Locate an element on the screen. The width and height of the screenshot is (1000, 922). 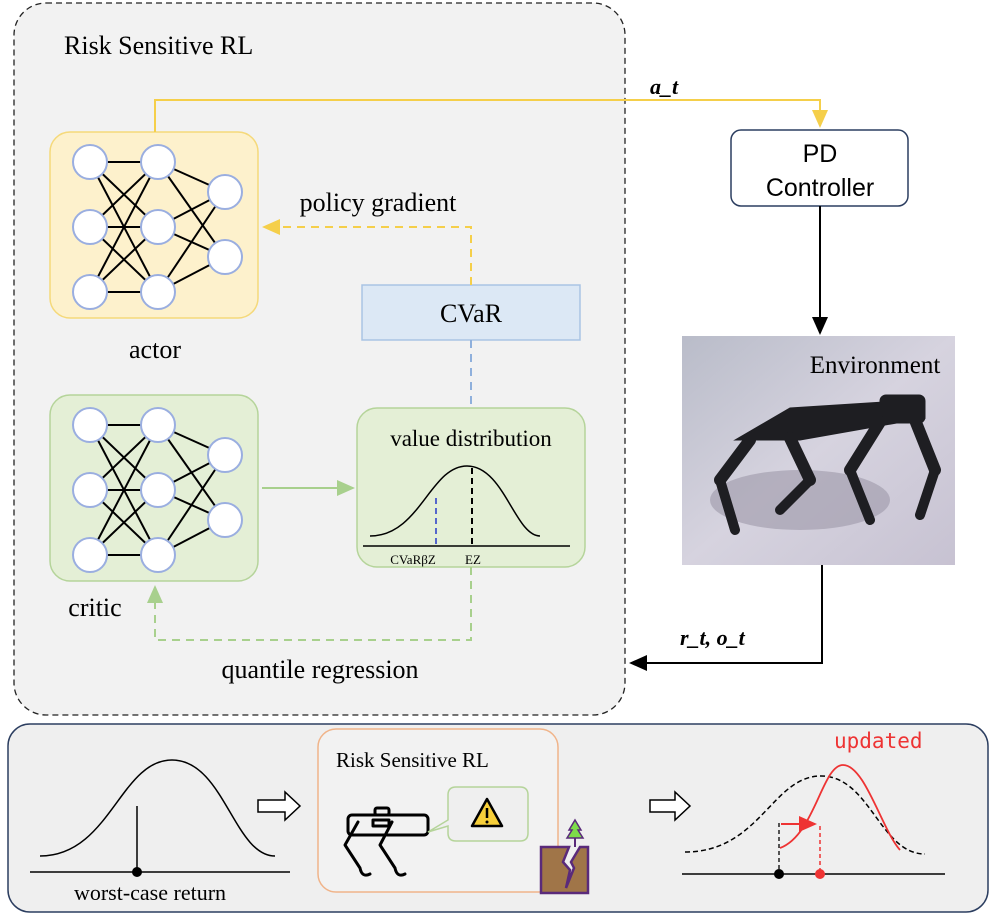
cliff-icon is located at coordinates (564, 856).